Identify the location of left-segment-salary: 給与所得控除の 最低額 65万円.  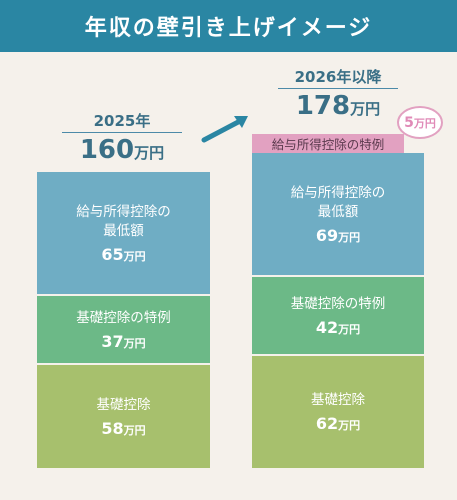
(123, 233).